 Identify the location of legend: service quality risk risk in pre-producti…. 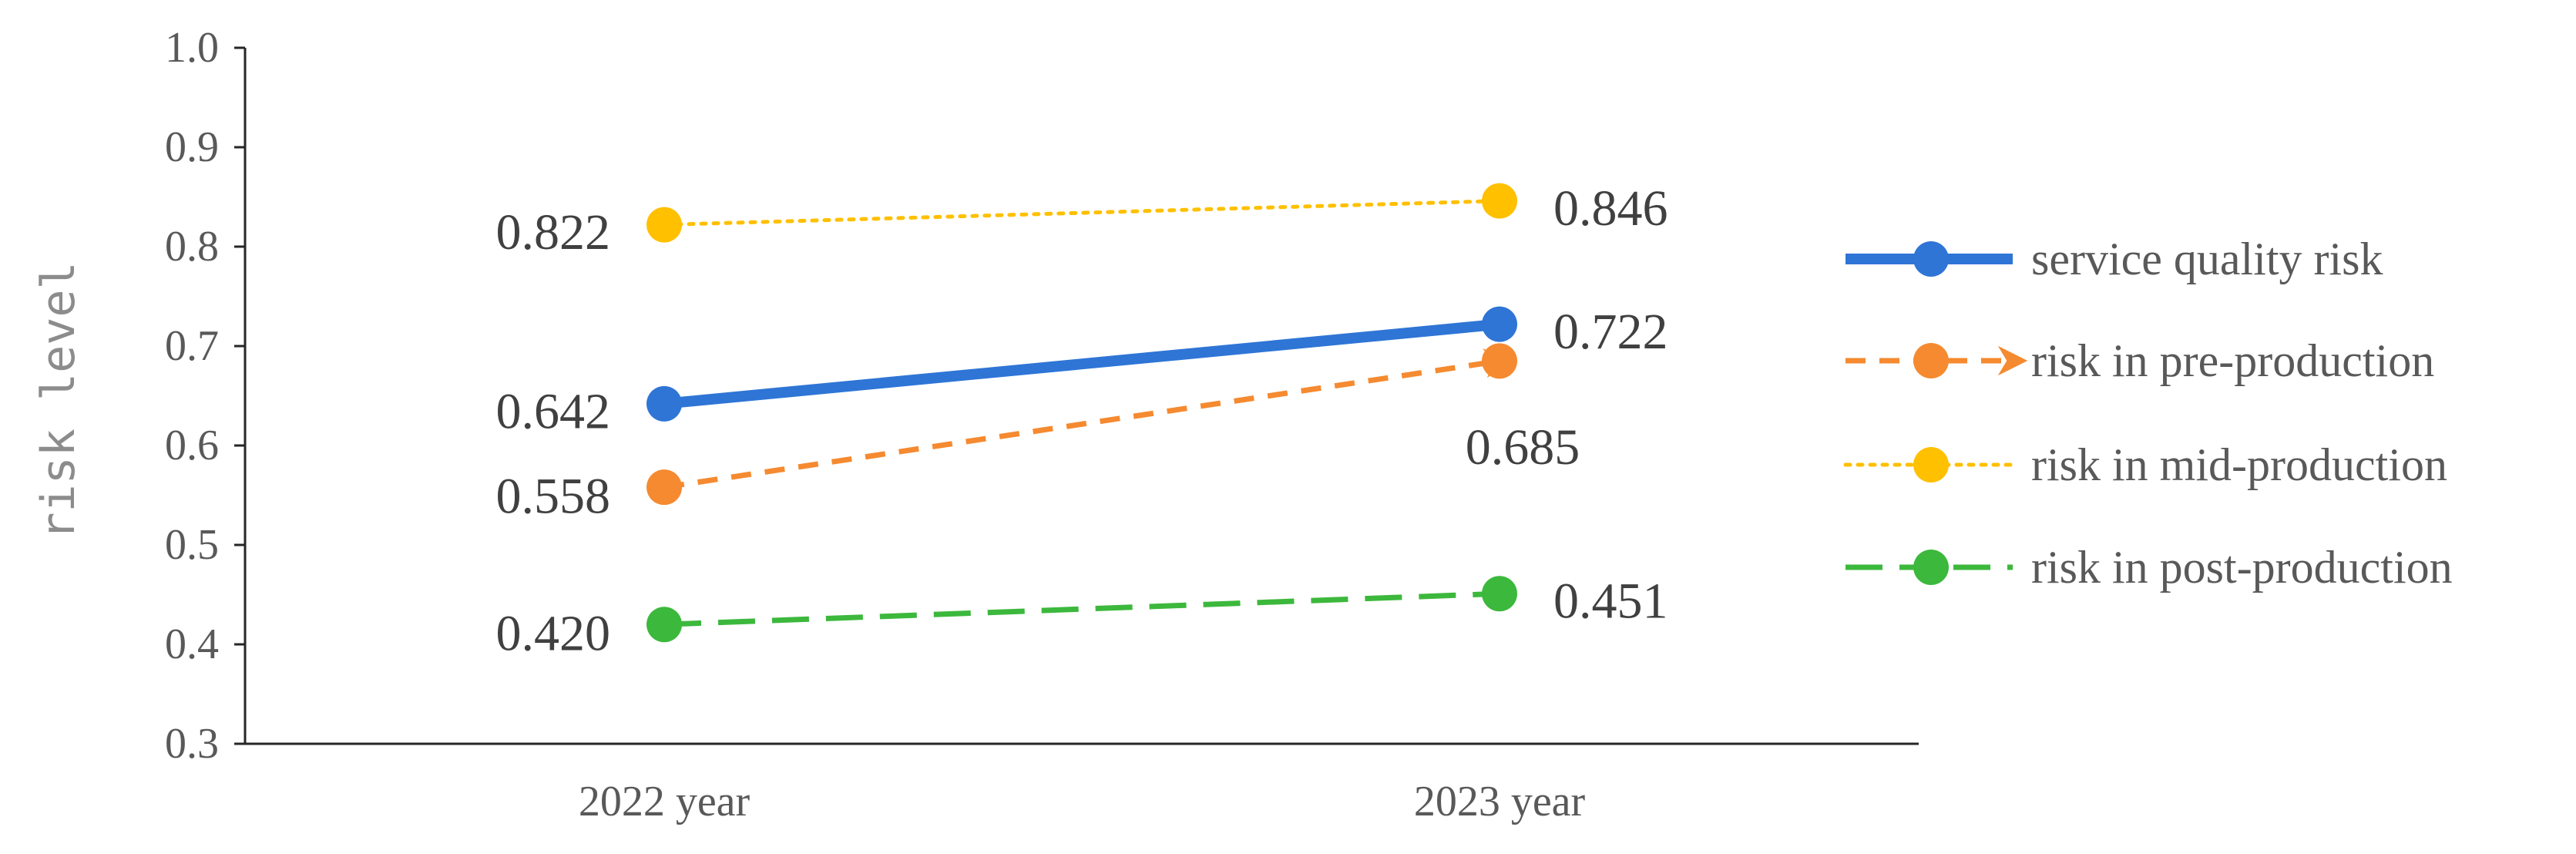
(2148, 413).